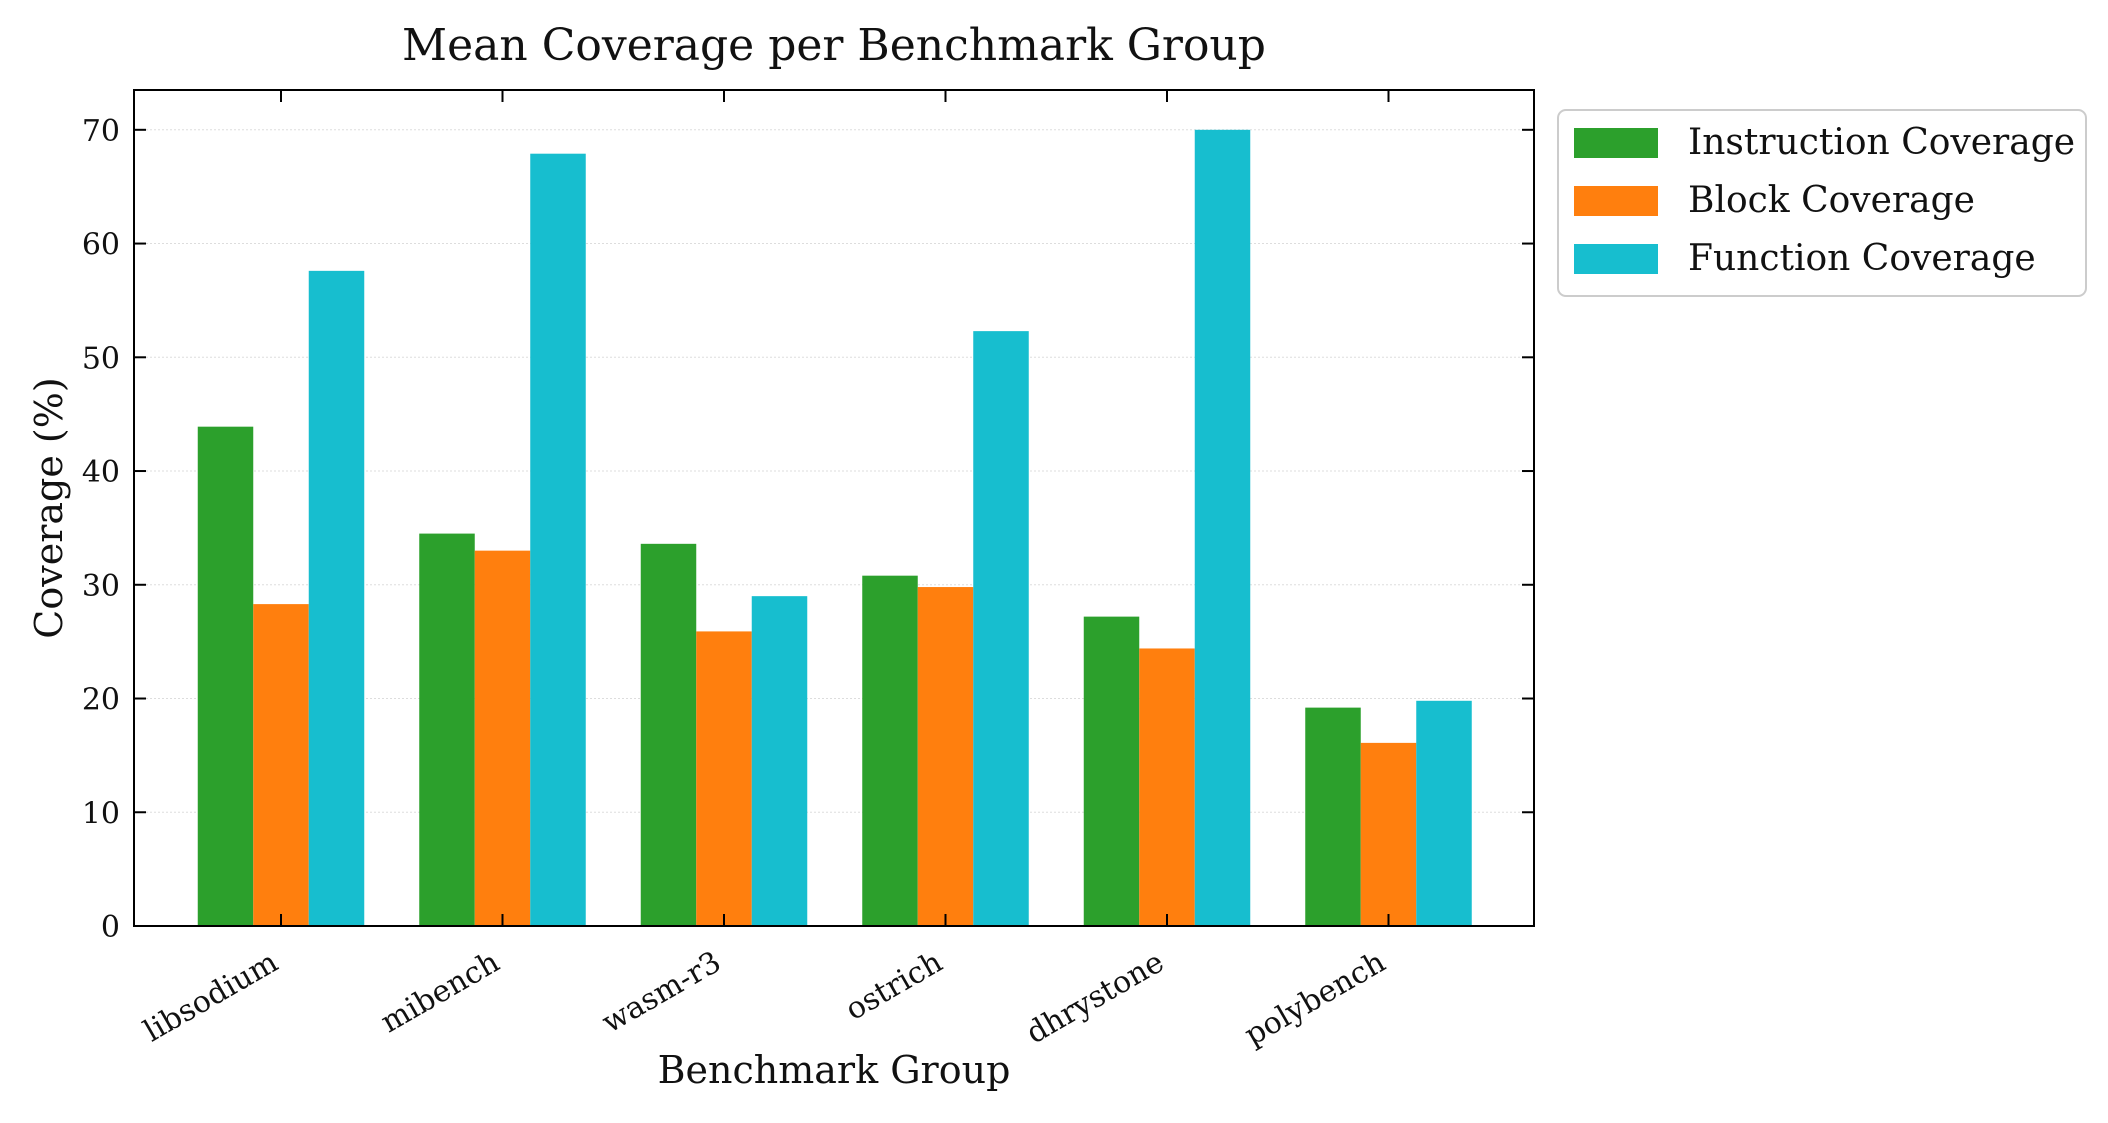  I want to click on x-tick-label: ostrich, so click(894, 986).